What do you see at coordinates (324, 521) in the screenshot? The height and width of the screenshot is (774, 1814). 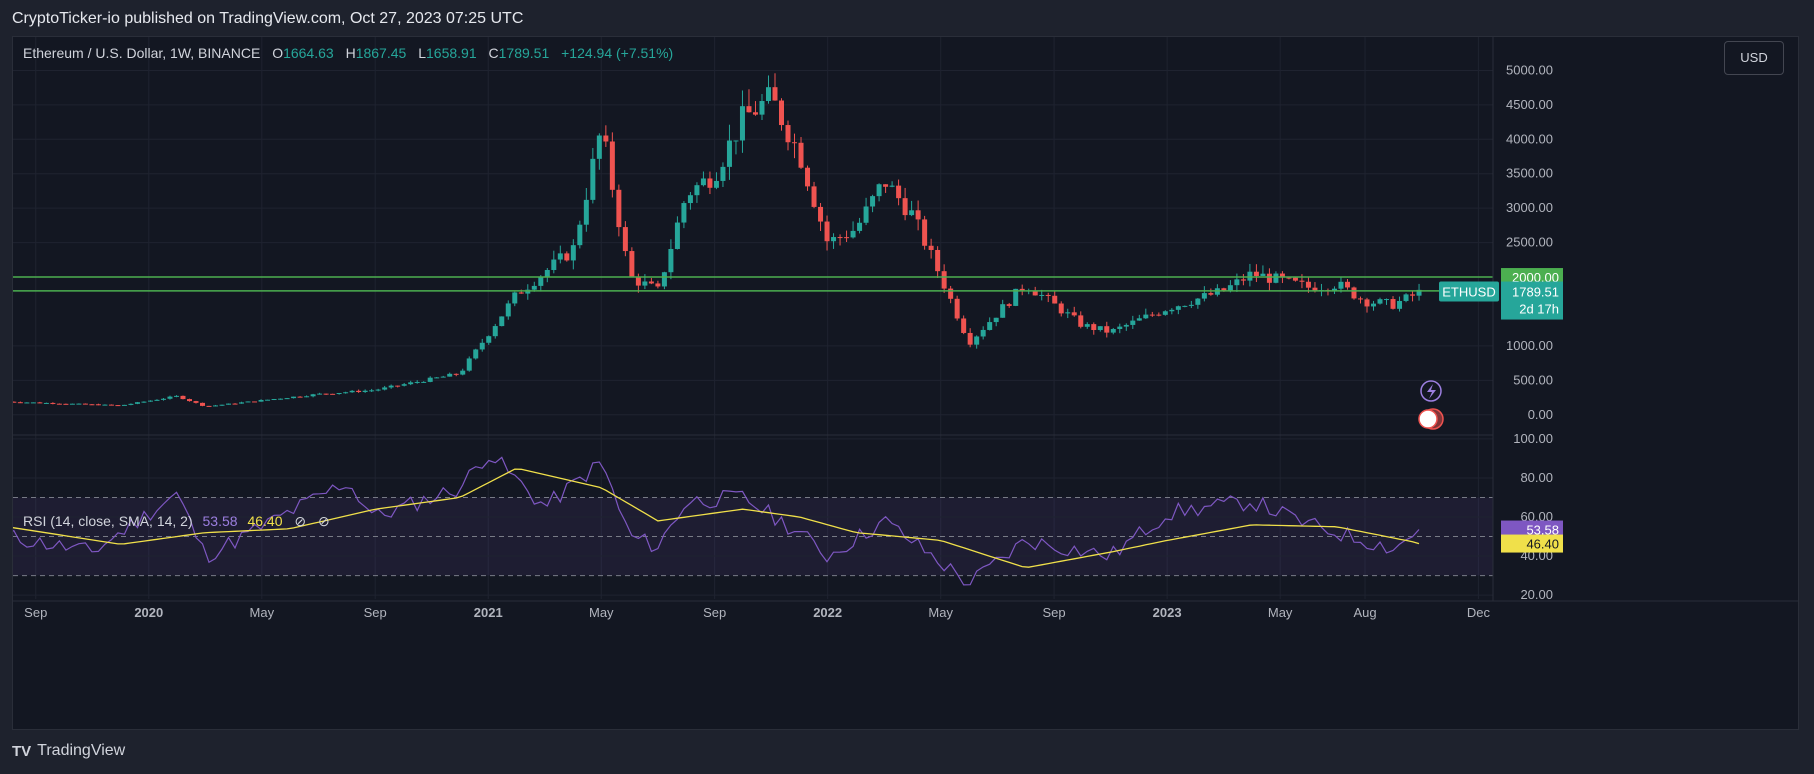 I see `visibility-icon-2: ⊘` at bounding box center [324, 521].